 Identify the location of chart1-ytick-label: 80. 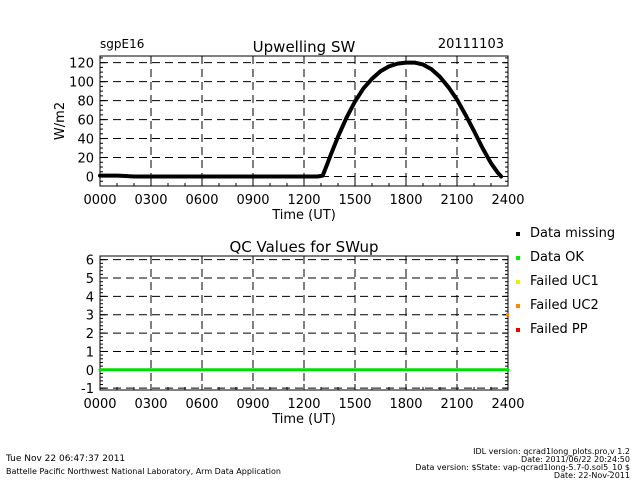
(85, 102).